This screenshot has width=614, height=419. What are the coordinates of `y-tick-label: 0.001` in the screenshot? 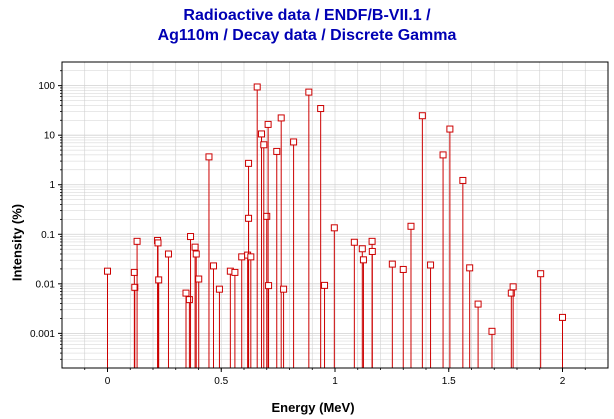 It's located at (42, 334).